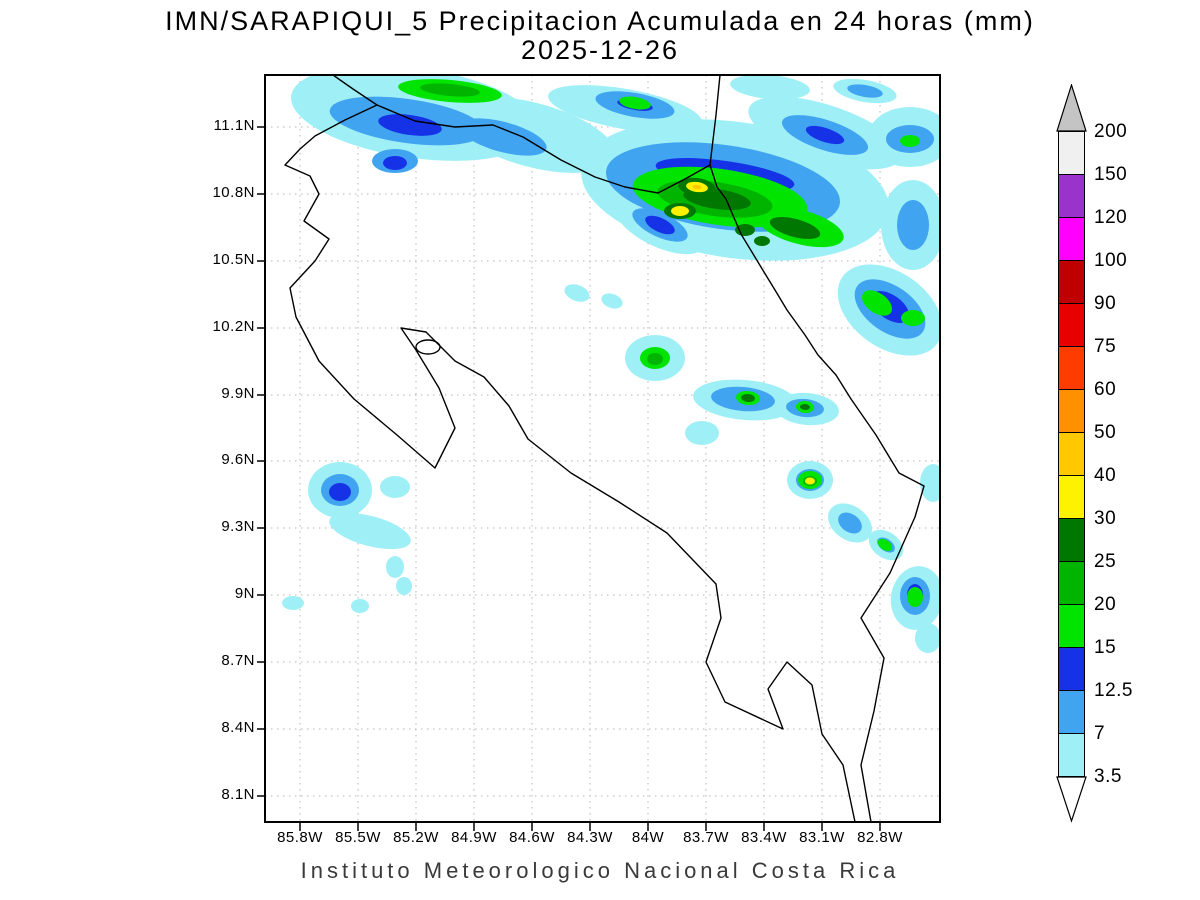 The image size is (1200, 900). Describe the element at coordinates (764, 837) in the screenshot. I see `x-tick-label: 83.4W` at that location.